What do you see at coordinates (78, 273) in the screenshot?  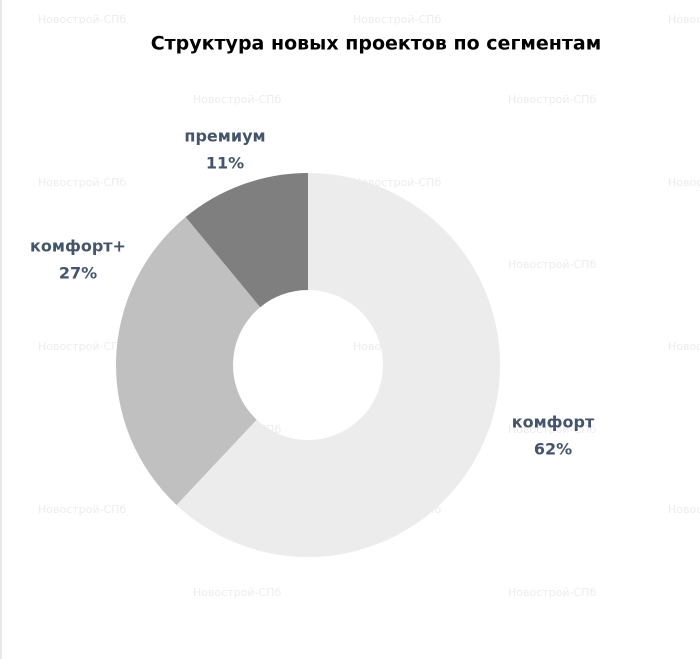 I see `segment-value-label: 27%` at bounding box center [78, 273].